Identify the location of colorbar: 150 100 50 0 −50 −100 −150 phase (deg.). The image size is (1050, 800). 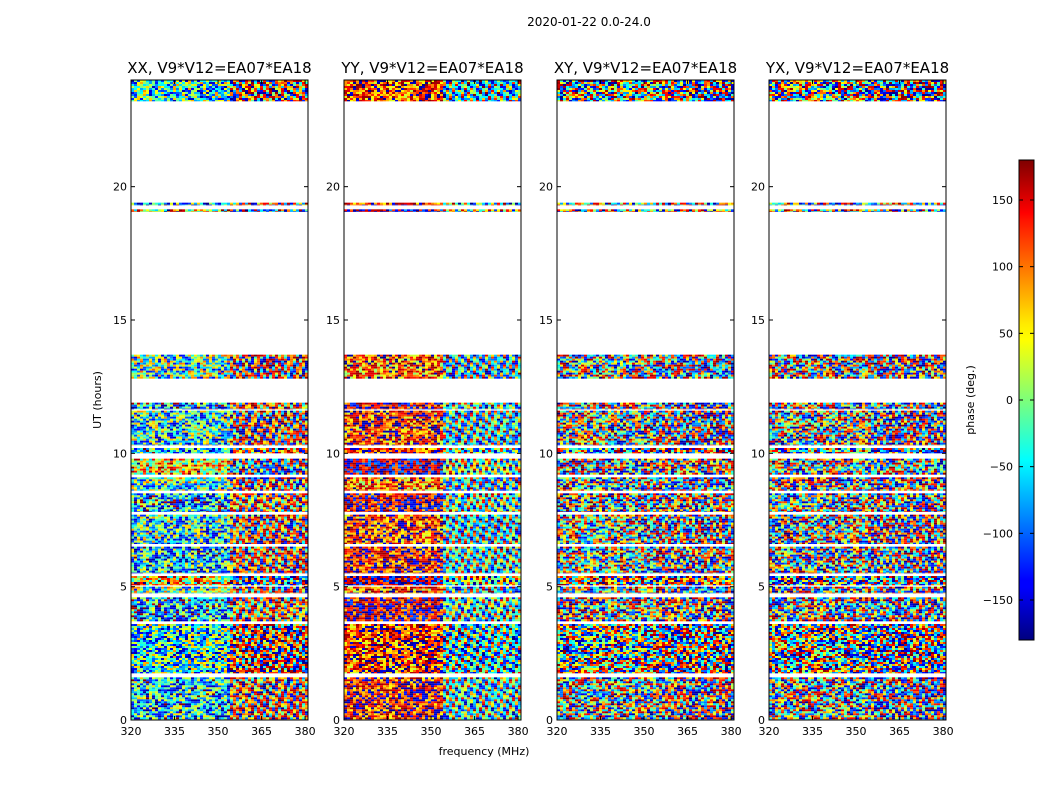
(999, 400).